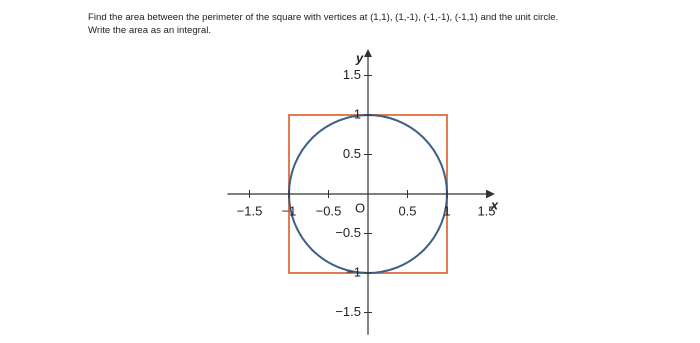 The width and height of the screenshot is (700, 343). I want to click on y-tick-label: 1.5, so click(352, 74).